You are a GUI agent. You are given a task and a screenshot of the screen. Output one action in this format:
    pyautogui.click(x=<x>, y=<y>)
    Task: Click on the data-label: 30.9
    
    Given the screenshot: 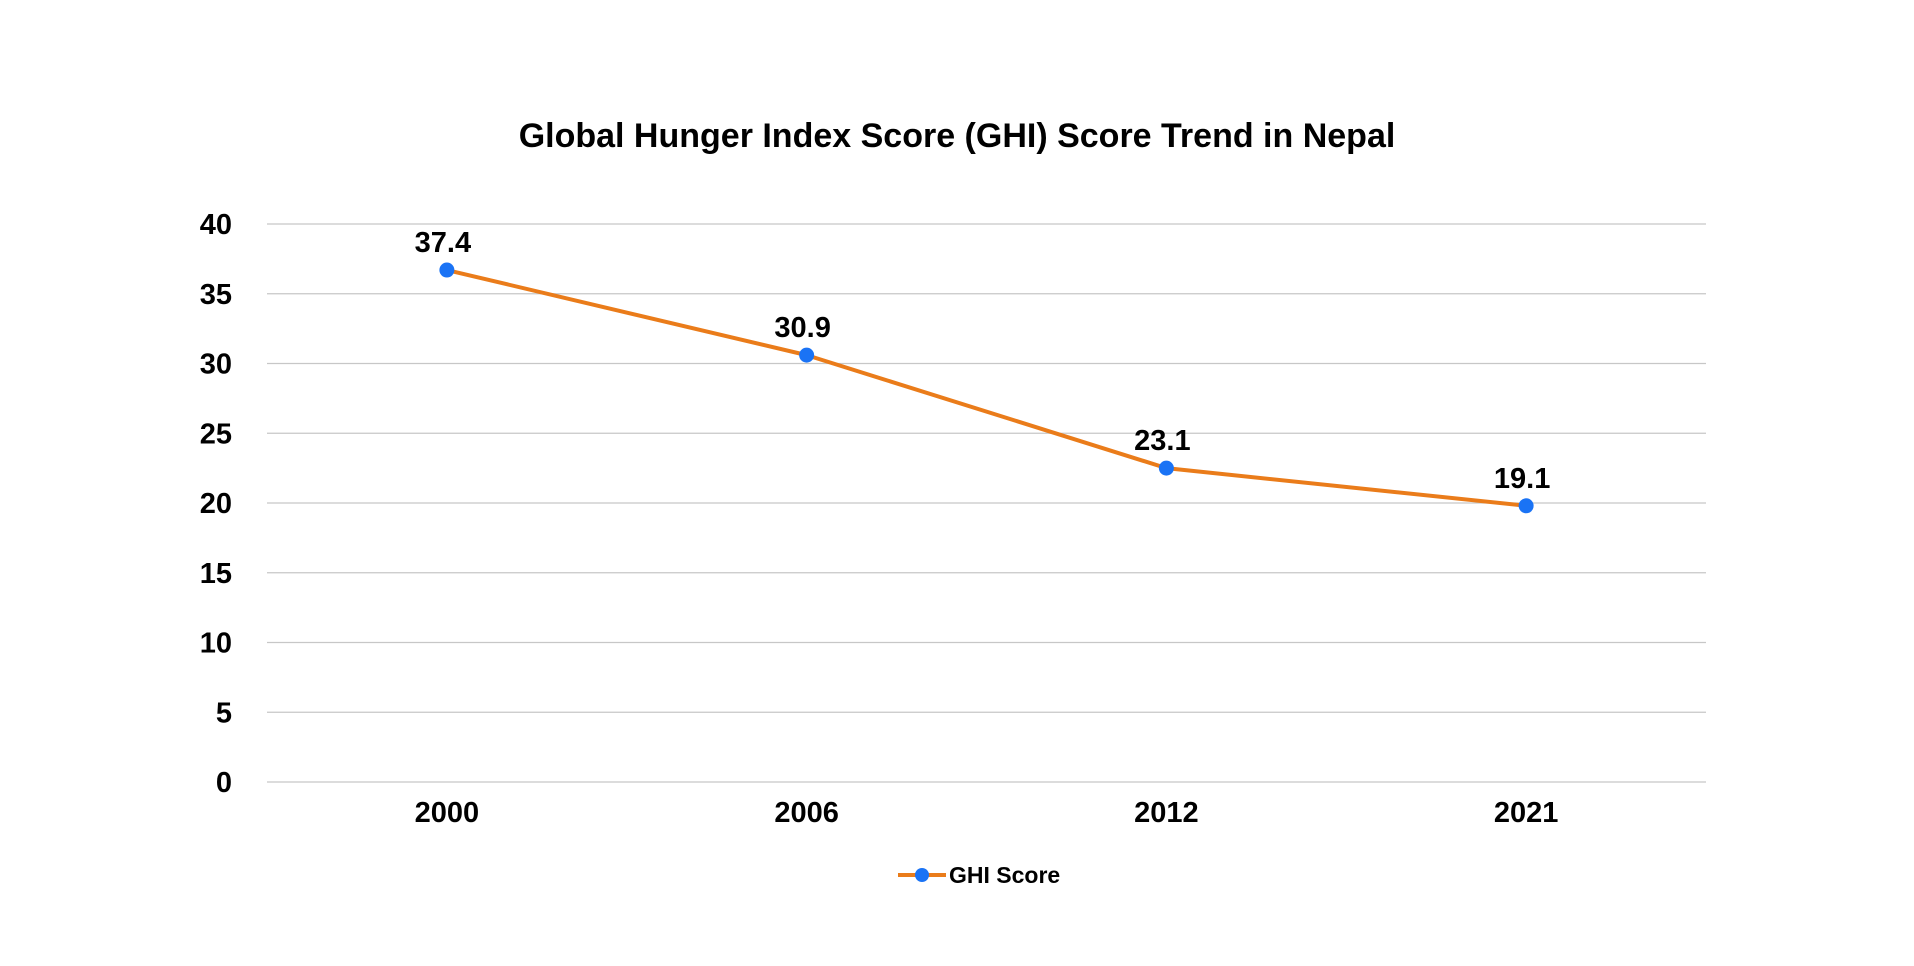 What is the action you would take?
    pyautogui.click(x=802, y=328)
    